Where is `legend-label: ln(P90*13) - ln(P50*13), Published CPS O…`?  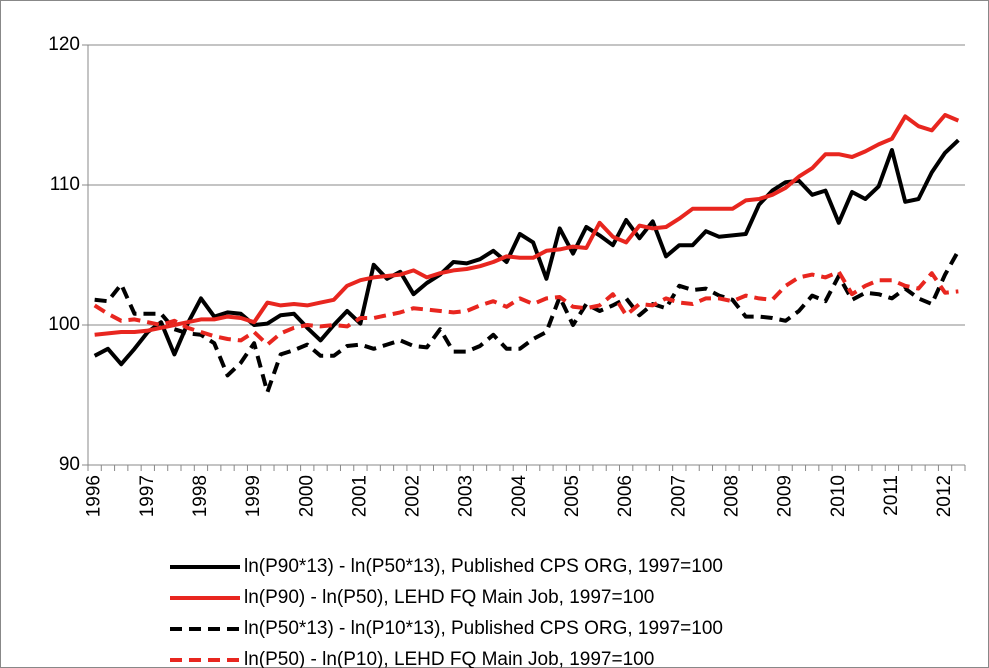 legend-label: ln(P90*13) - ln(P50*13), Published CPS O… is located at coordinates (483, 566).